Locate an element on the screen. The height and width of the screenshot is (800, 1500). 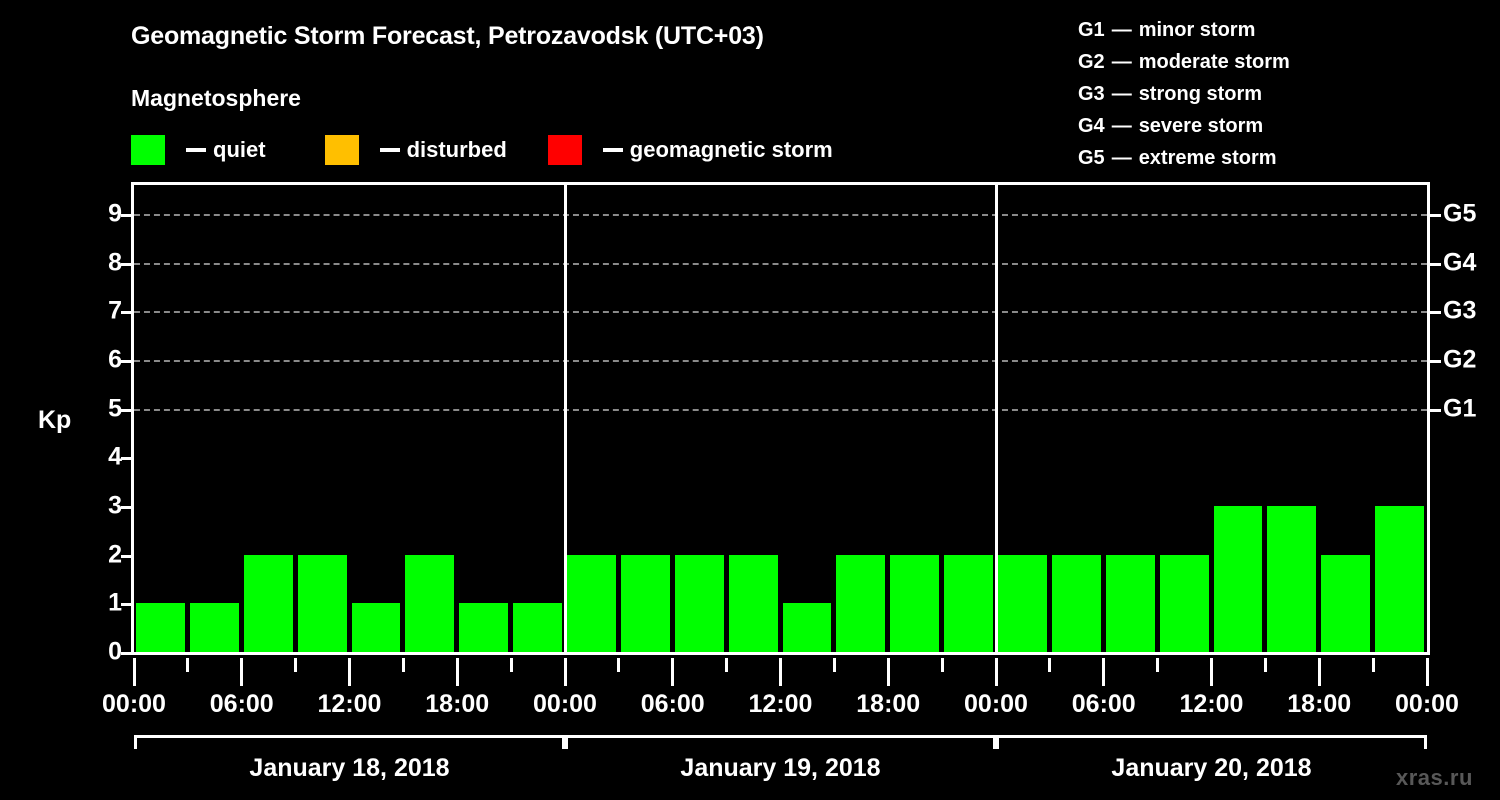
date-label: January 18, 2018 is located at coordinates (349, 768).